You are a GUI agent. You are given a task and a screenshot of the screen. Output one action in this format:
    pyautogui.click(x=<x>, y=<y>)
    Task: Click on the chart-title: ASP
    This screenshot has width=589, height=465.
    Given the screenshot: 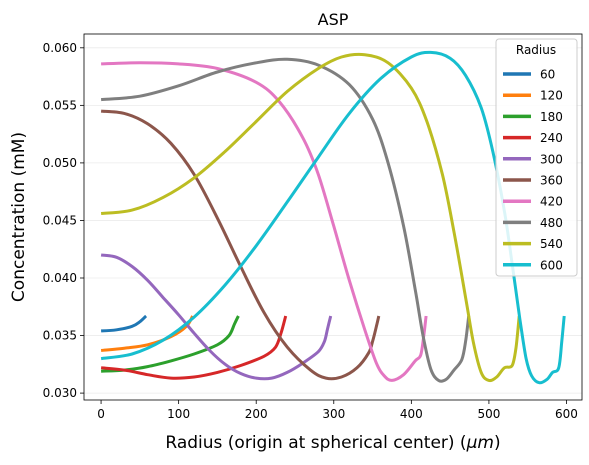 What is the action you would take?
    pyautogui.click(x=333, y=19)
    